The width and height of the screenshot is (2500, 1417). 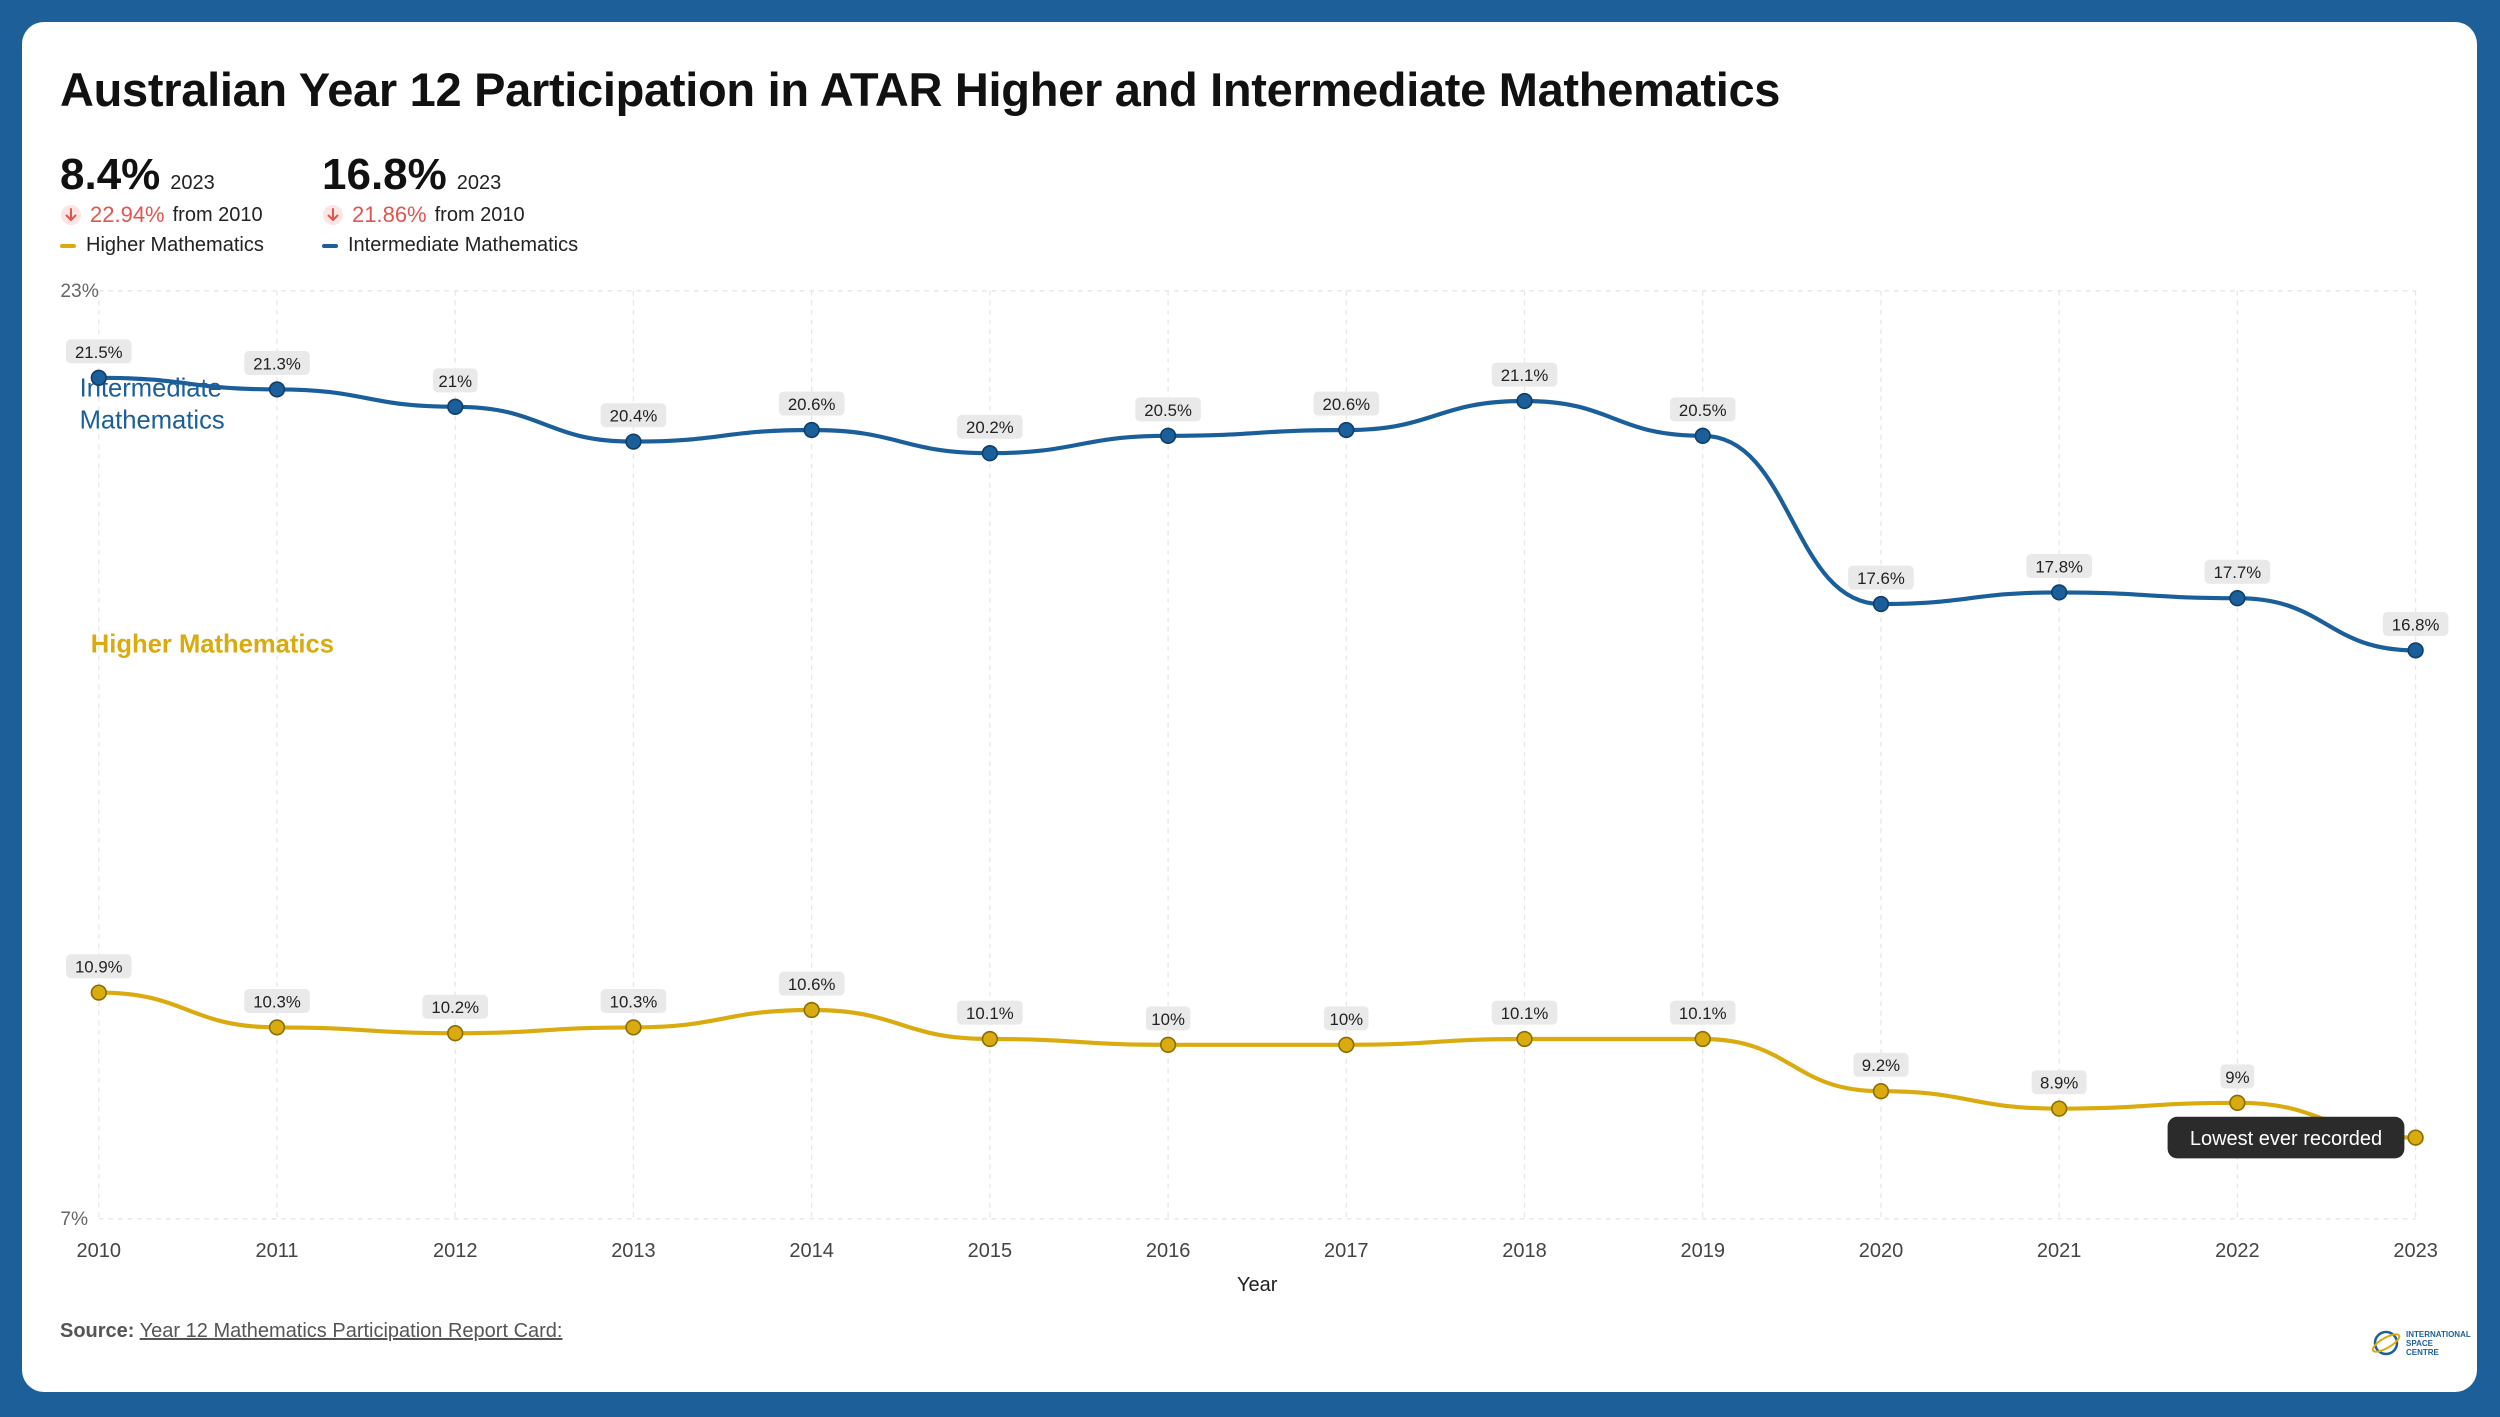 I want to click on stat-higher-year: 2023, so click(x=192, y=183).